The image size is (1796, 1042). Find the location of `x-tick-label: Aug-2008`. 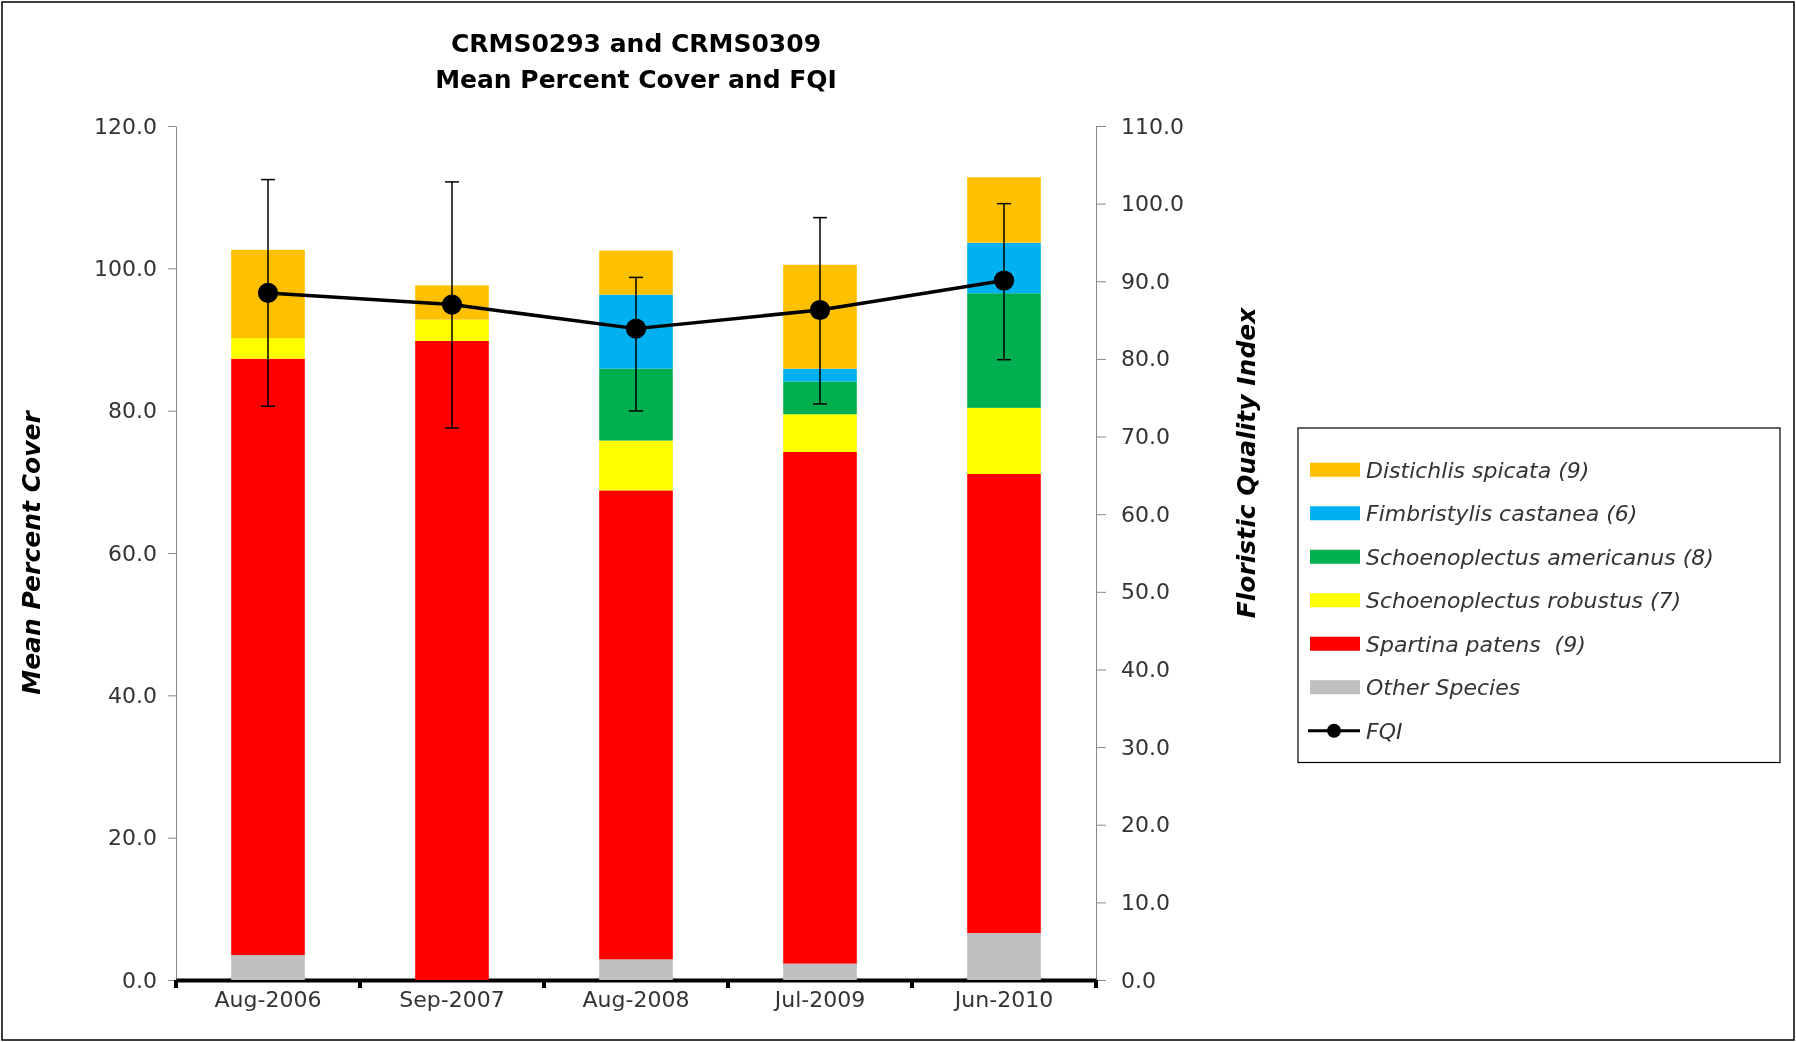

x-tick-label: Aug-2008 is located at coordinates (636, 999).